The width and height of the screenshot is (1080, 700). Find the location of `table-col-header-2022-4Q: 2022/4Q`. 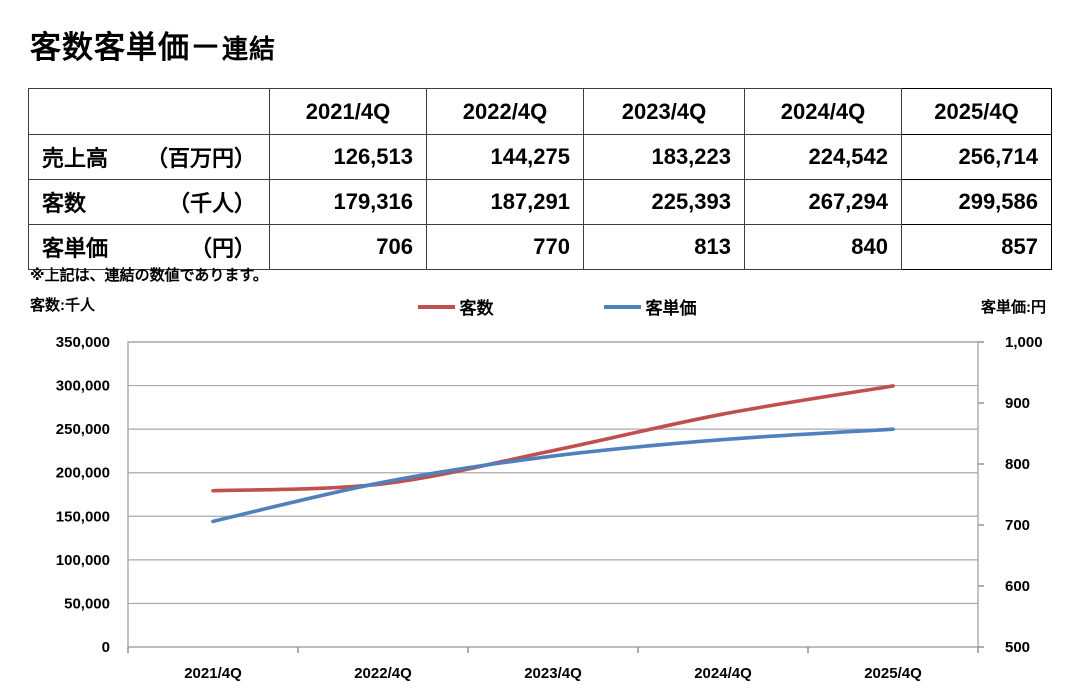

table-col-header-2022-4Q: 2022/4Q is located at coordinates (505, 111).